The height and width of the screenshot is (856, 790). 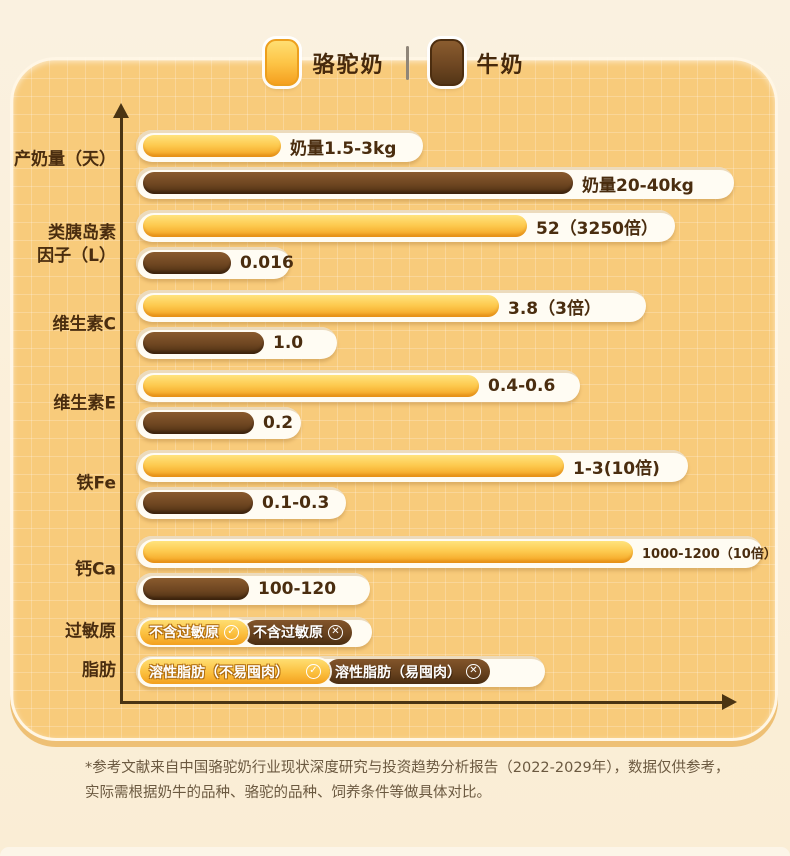 I want to click on x-axis-arrow-icon, so click(x=729, y=702).